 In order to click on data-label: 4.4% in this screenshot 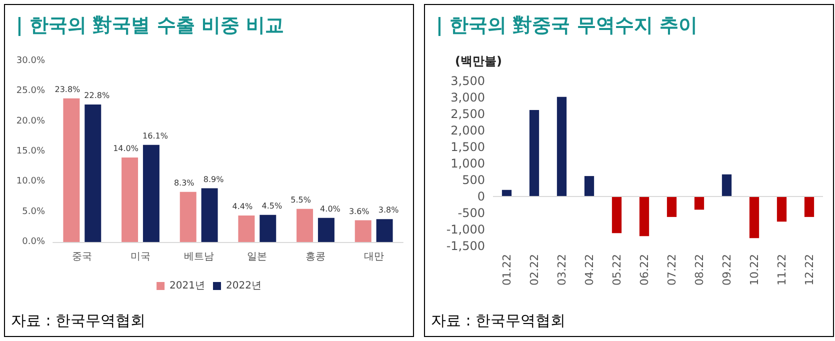, I will do `click(243, 206)`.